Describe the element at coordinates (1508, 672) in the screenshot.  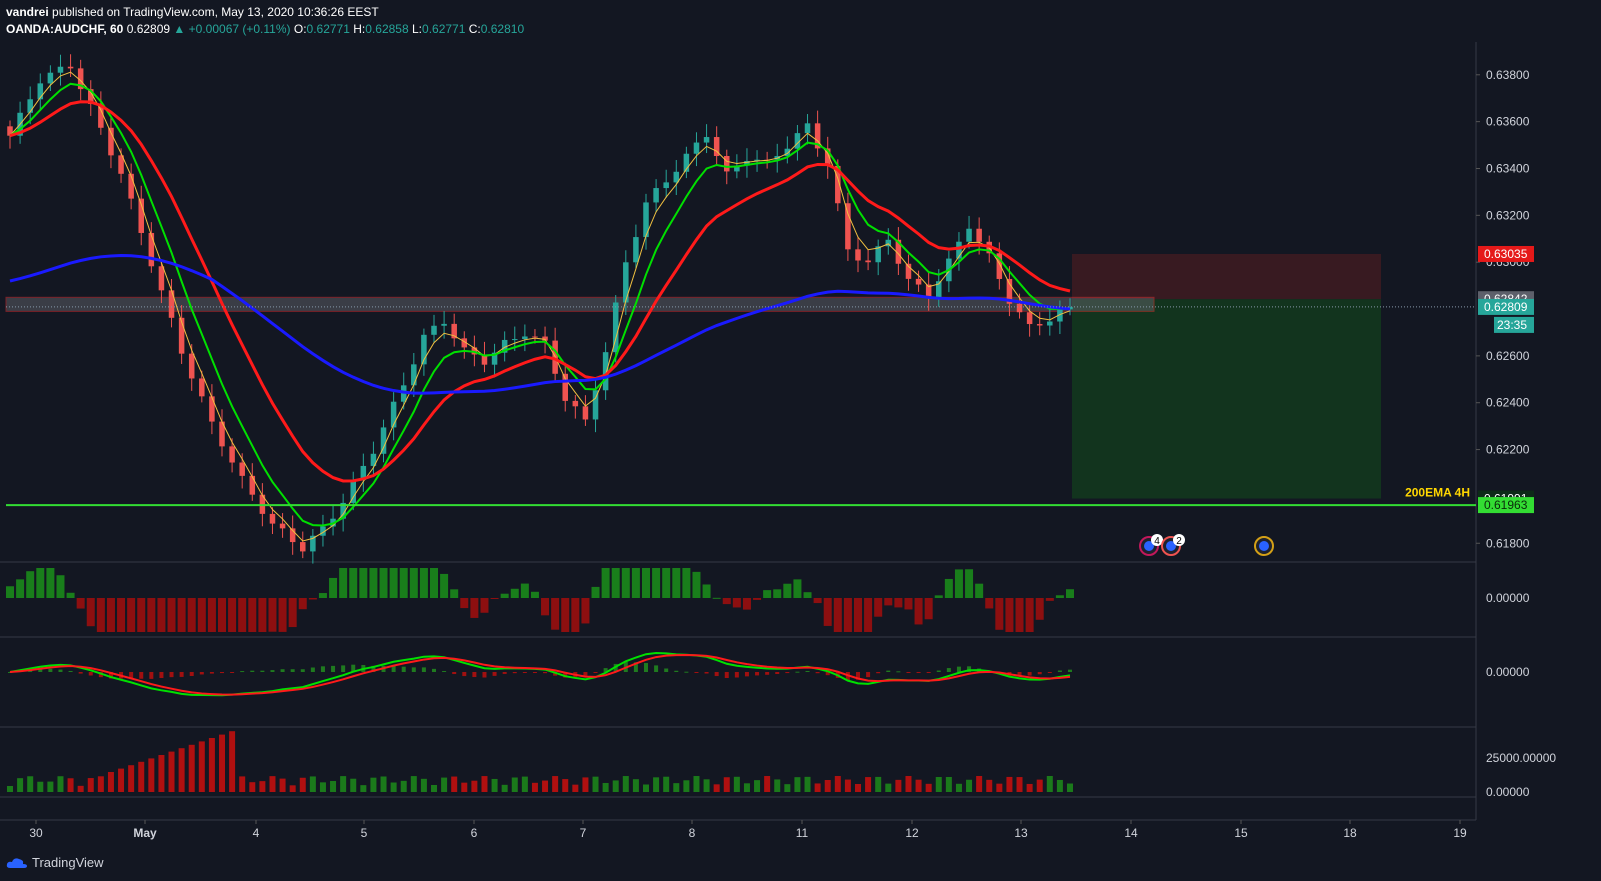
I see `macd-zero-label: 0.00000` at that location.